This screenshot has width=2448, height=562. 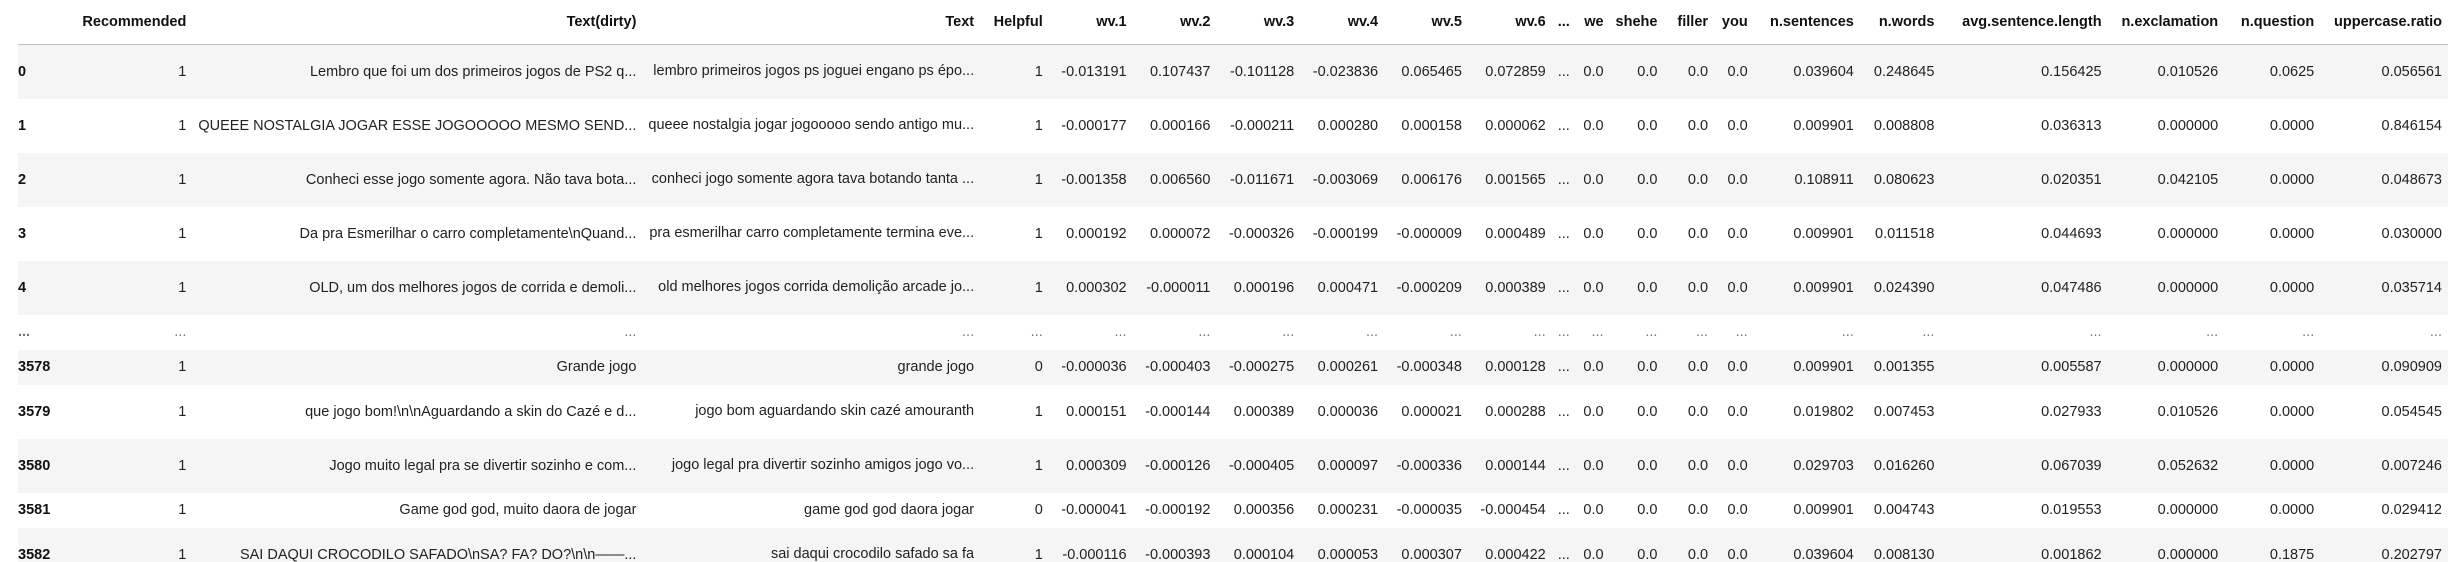 I want to click on cell-wv3: -0.000405, so click(x=1261, y=465).